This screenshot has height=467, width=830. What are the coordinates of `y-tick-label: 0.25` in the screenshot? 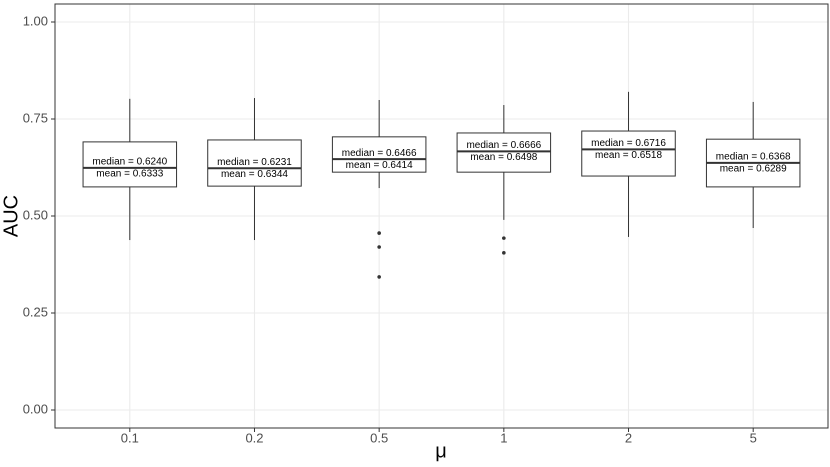 It's located at (35, 311).